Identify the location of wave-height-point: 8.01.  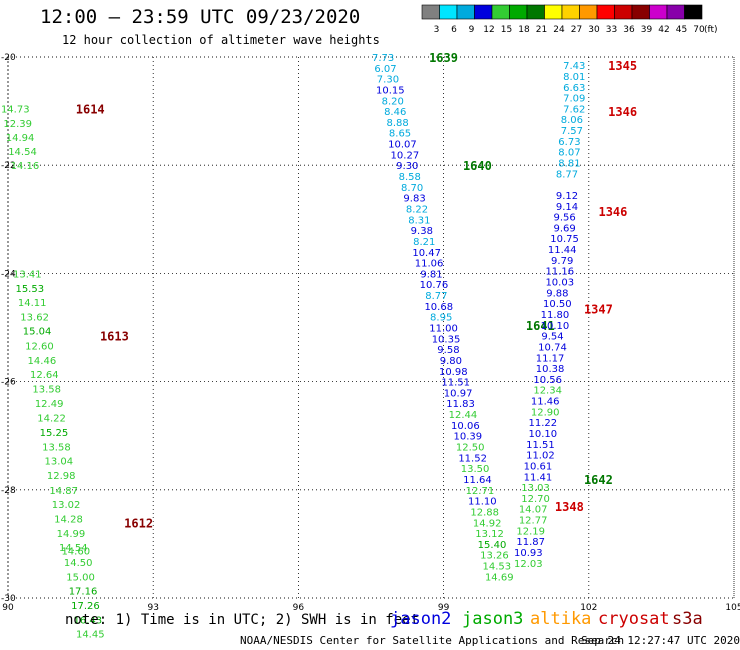
(574, 77).